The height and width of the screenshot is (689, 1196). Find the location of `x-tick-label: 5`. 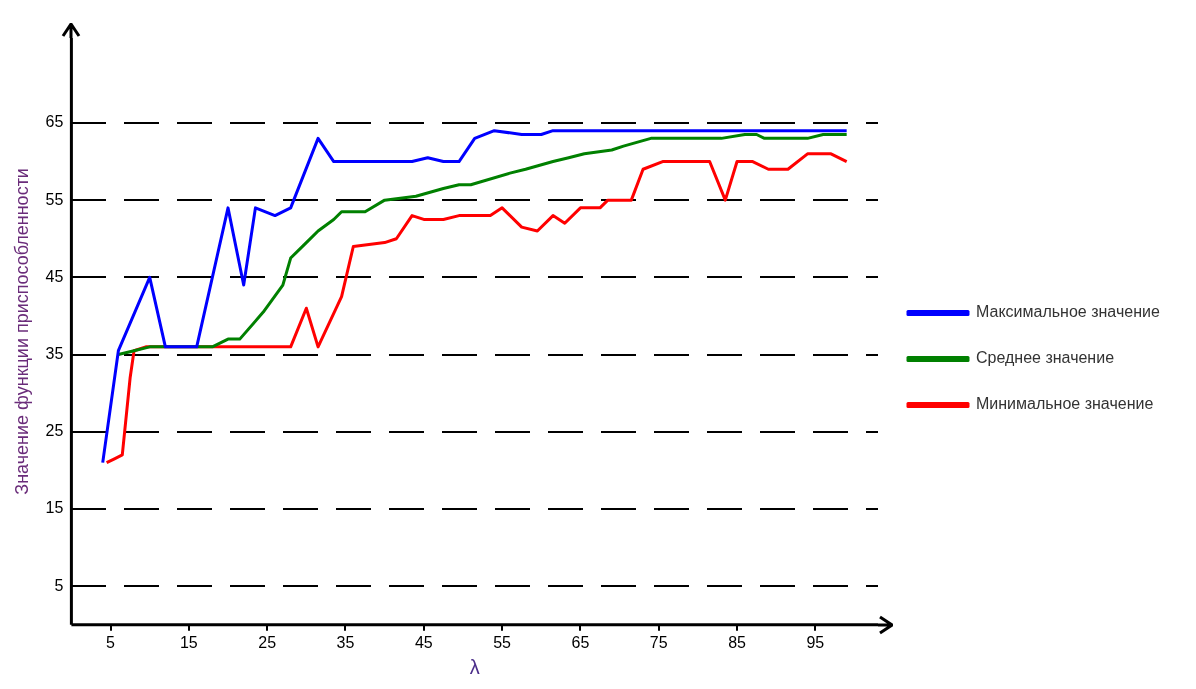

x-tick-label: 5 is located at coordinates (111, 642).